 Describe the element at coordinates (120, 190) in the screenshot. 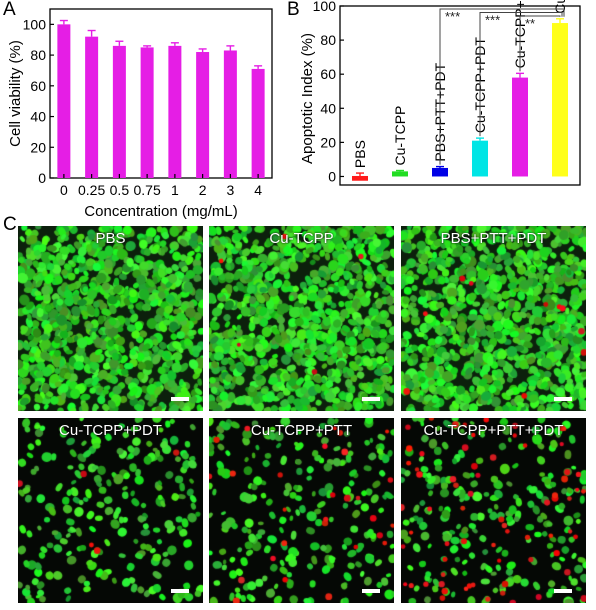

I see `x-tick-label-a: 0.5` at that location.